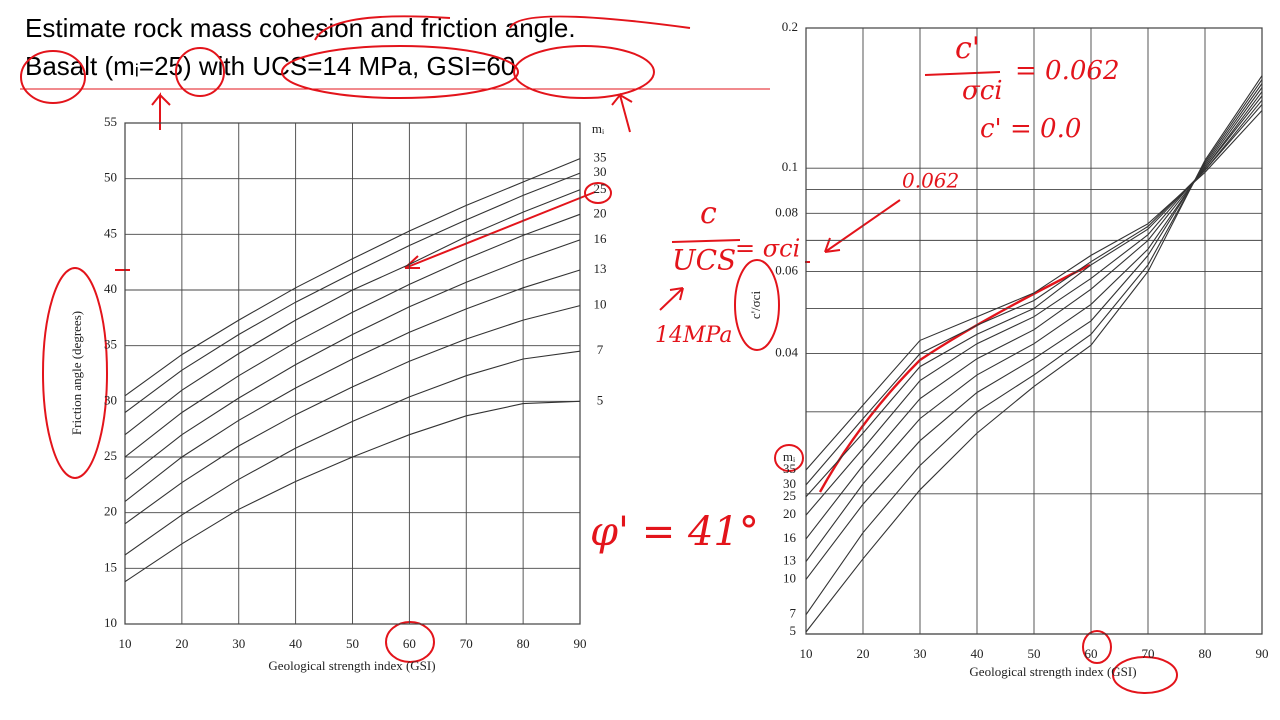 Image resolution: width=1280 pixels, height=720 pixels. Describe the element at coordinates (110, 622) in the screenshot. I see `y-tick-label: 10` at that location.